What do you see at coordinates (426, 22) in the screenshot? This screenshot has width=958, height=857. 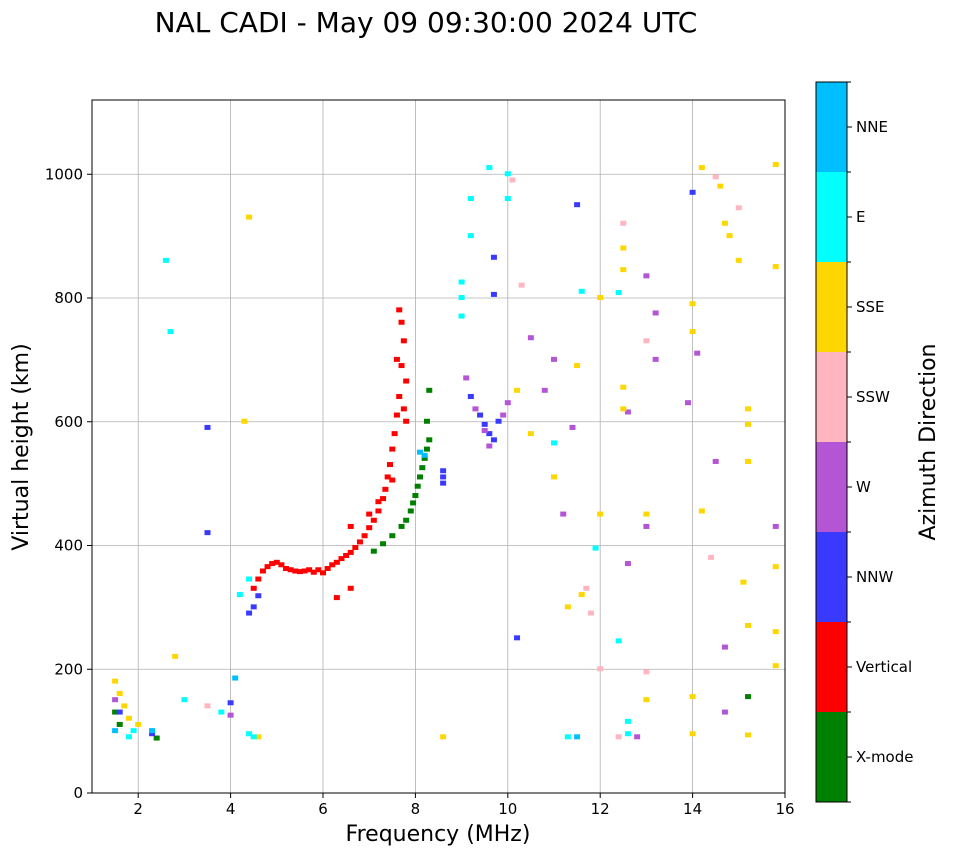 I see `chart-title: NAL CADI - May 09 09:30:00 2024 UTC` at bounding box center [426, 22].